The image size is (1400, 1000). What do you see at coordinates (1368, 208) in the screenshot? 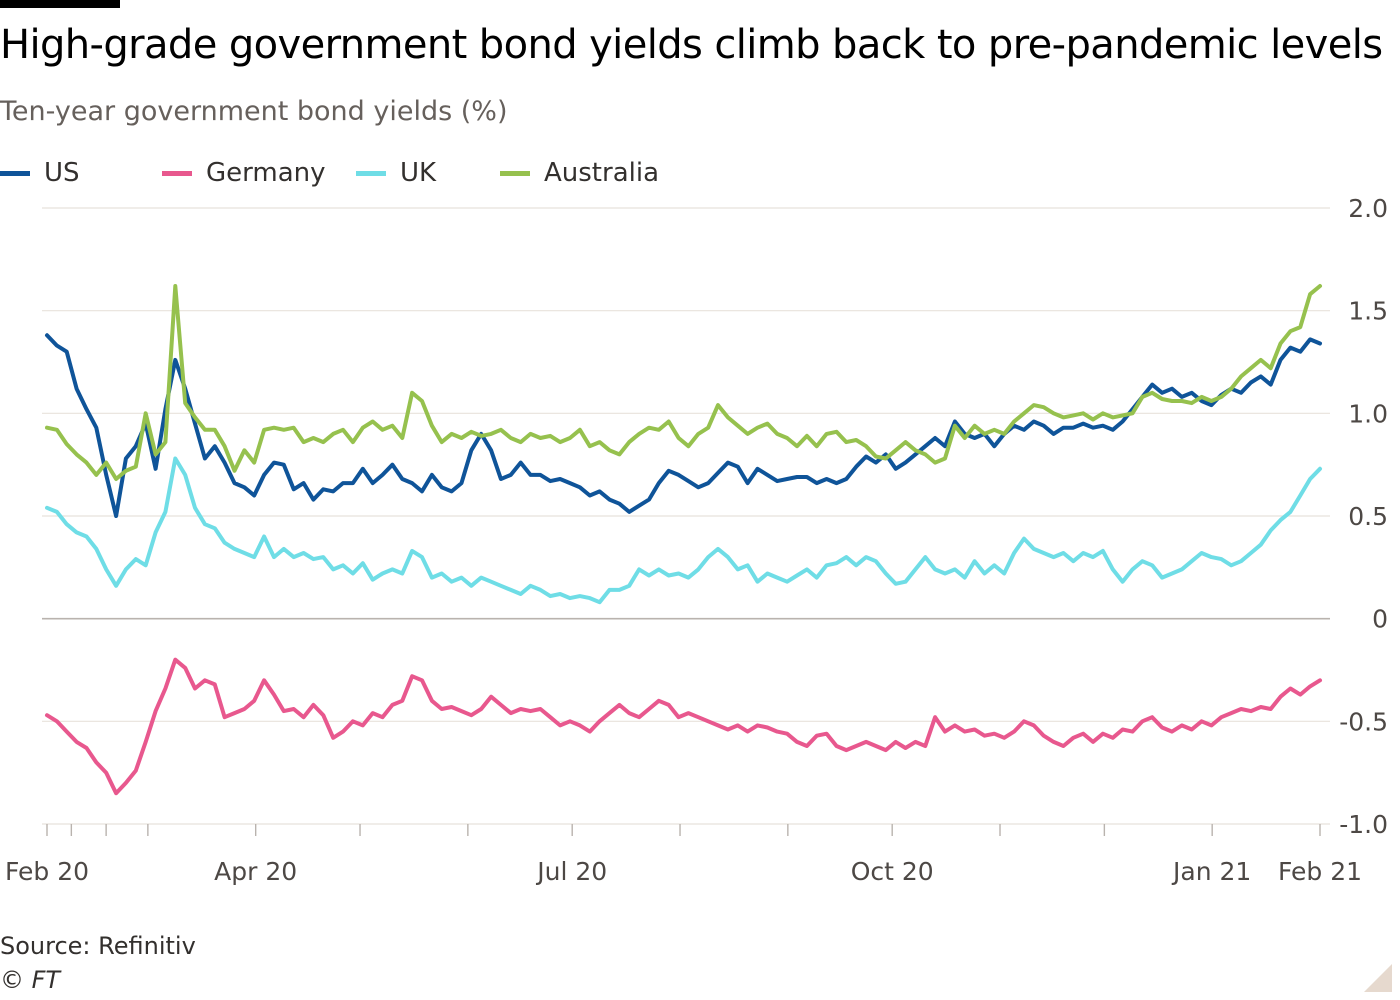
I see `y-tick-label: 2.0` at bounding box center [1368, 208].